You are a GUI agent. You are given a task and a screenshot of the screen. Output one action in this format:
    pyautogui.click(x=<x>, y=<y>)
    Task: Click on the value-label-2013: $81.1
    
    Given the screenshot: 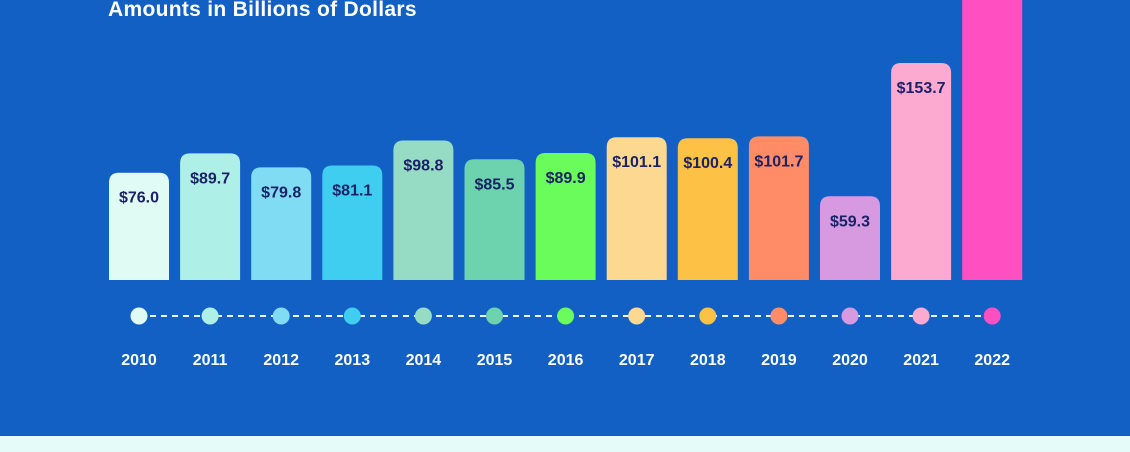 What is the action you would take?
    pyautogui.click(x=352, y=190)
    